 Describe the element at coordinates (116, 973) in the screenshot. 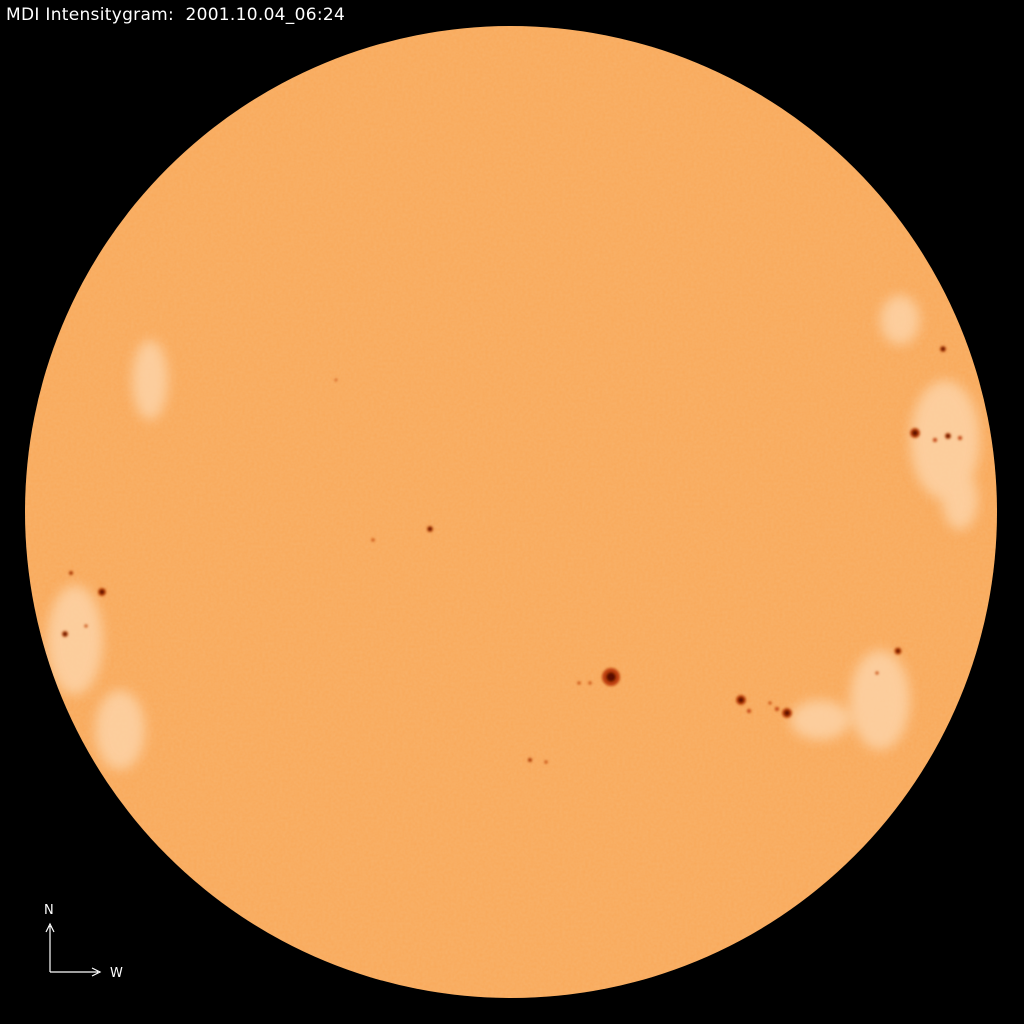

I see `west-label: W` at that location.